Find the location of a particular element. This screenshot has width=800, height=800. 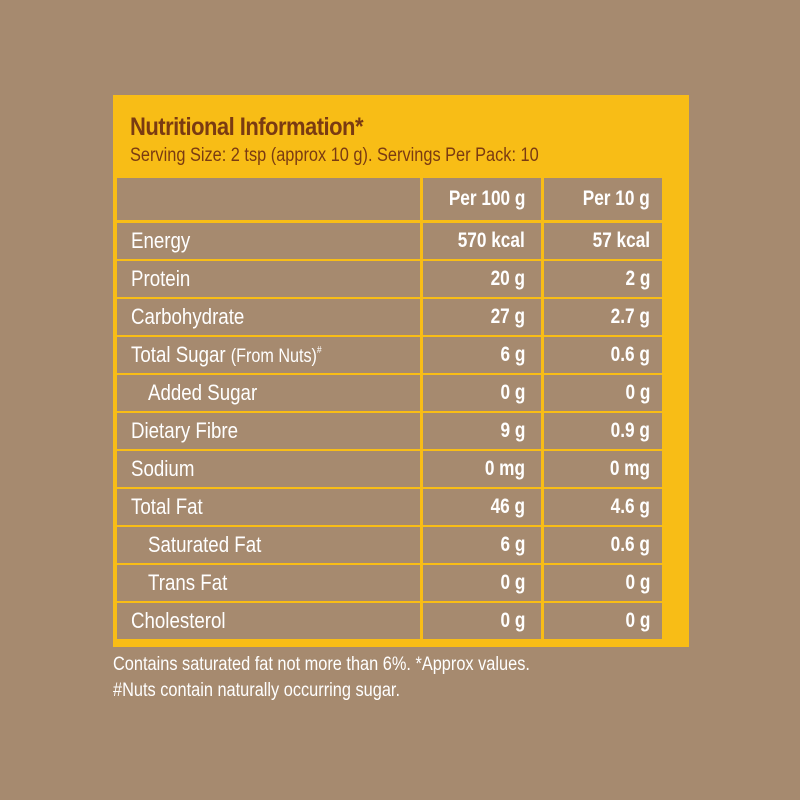

table-header-row: Per 100 g Per 10 g is located at coordinates (403, 199).